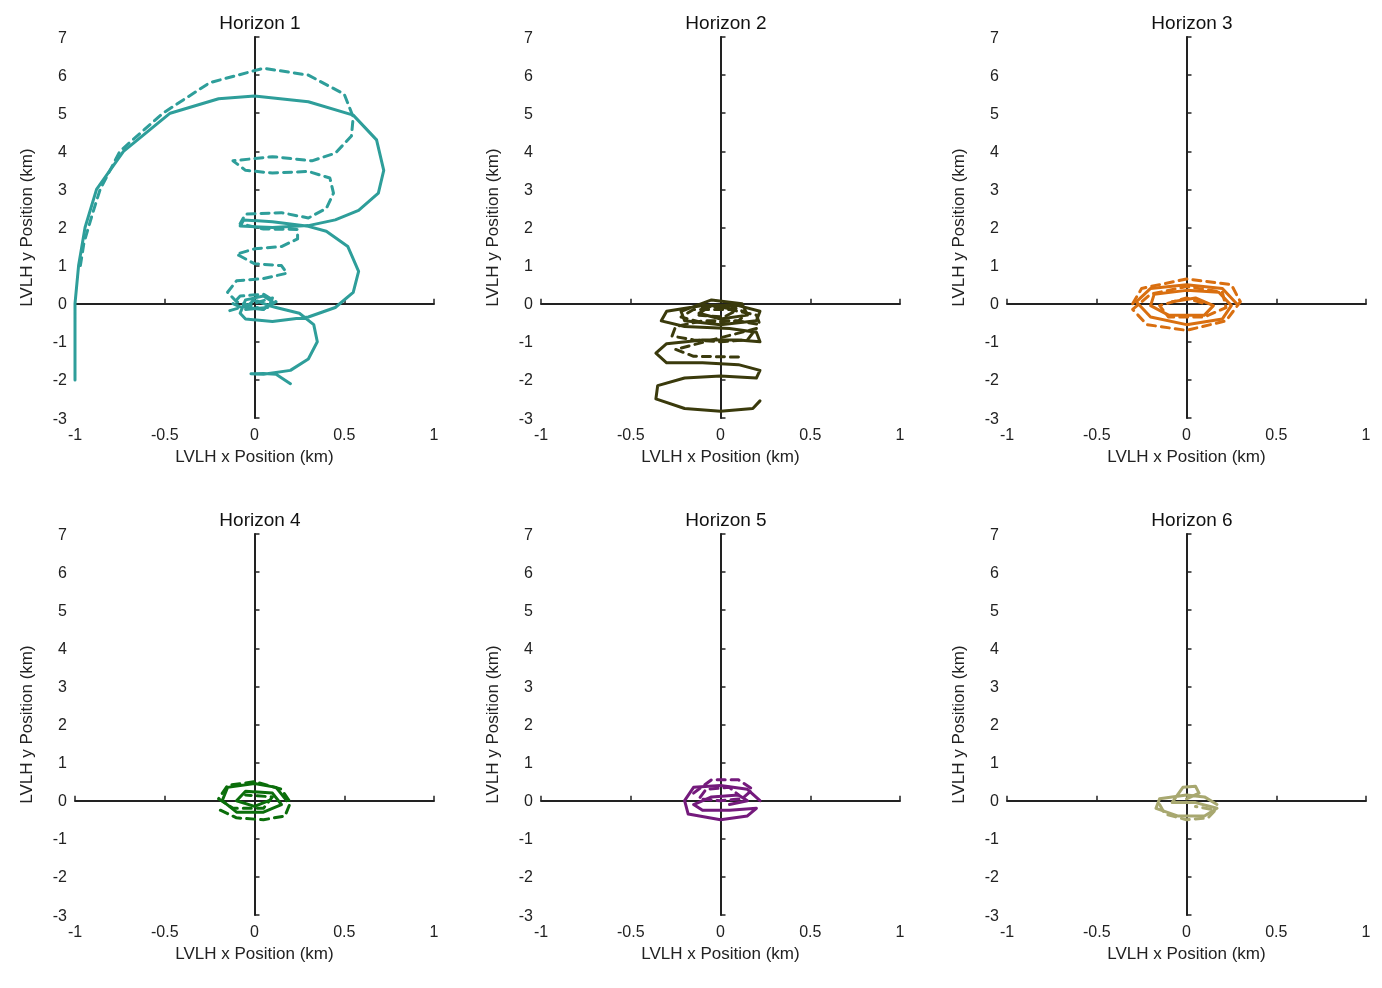 The image size is (1382, 988). Describe the element at coordinates (260, 519) in the screenshot. I see `chart-title: Horizon 4` at that location.